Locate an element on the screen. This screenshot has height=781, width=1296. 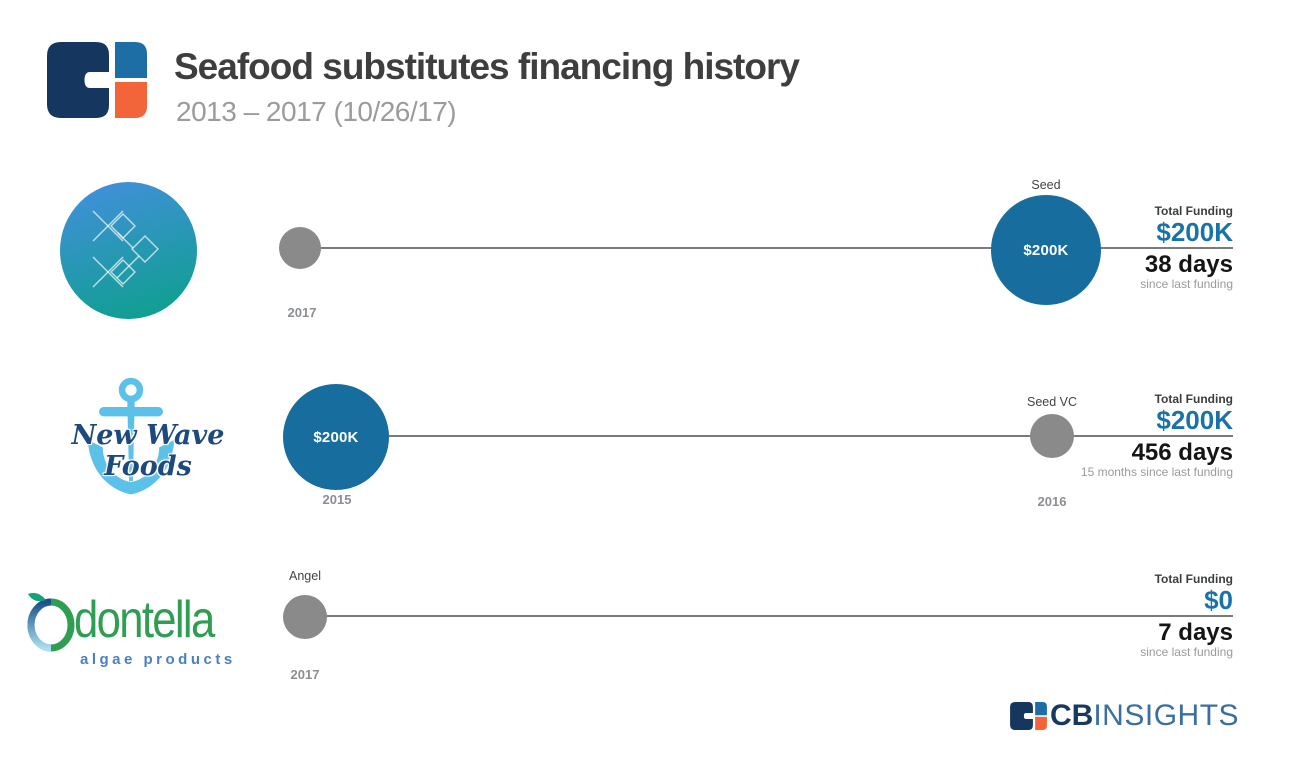
anchor-icon is located at coordinates (131, 436).